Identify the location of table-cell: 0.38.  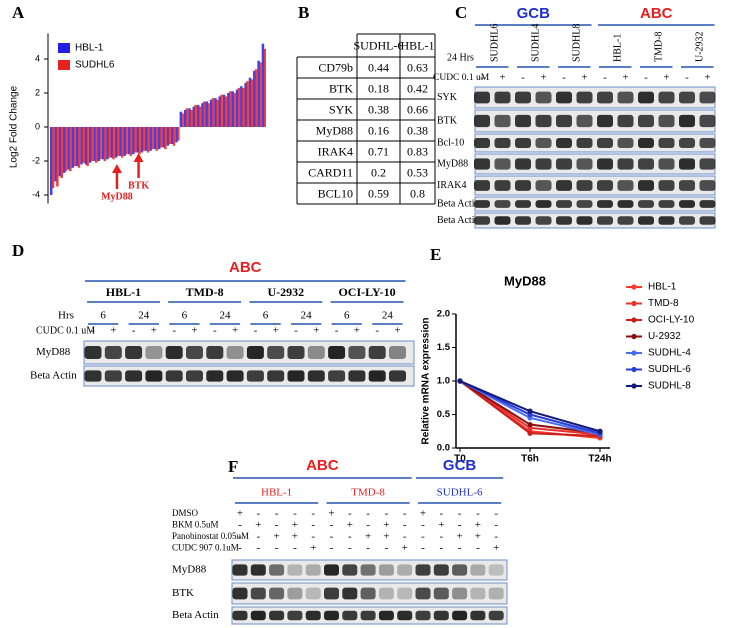
(417, 130).